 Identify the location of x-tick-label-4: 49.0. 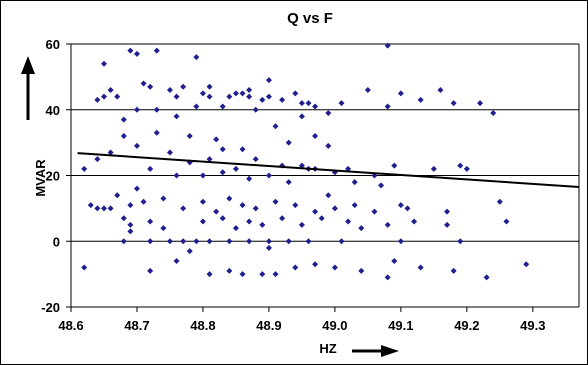
(334, 325).